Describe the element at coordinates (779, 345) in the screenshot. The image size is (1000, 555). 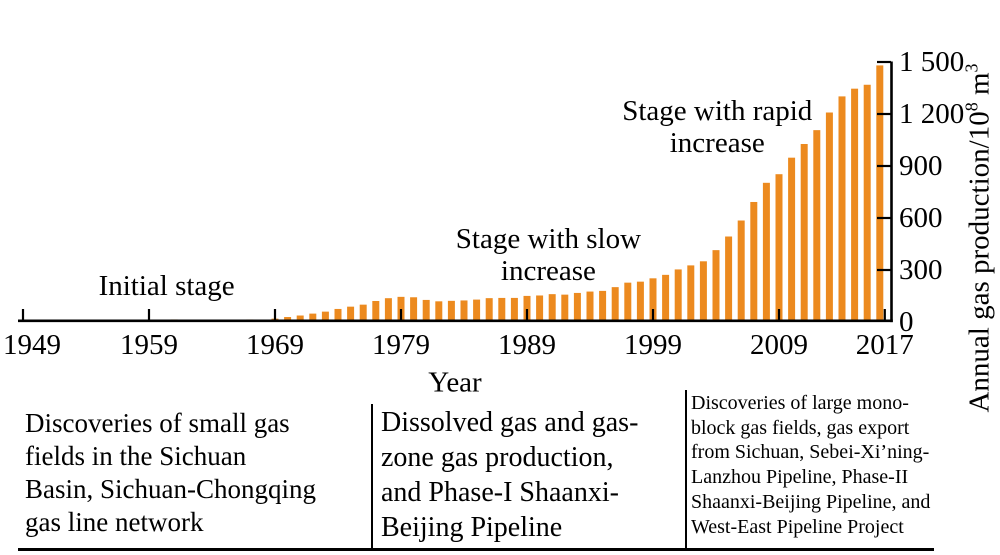
I see `x-tick-label-2009: 2009` at that location.